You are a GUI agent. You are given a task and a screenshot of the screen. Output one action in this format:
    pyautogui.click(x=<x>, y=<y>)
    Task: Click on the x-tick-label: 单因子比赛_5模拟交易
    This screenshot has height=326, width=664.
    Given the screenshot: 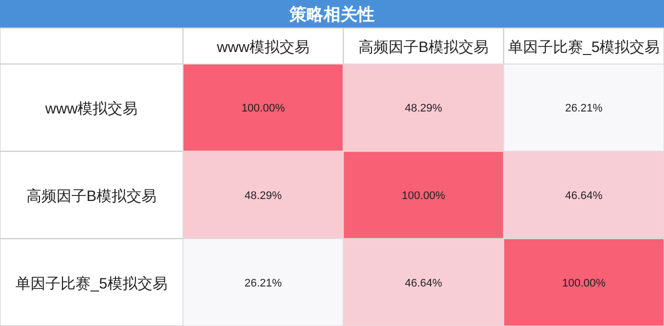 What is the action you would take?
    pyautogui.click(x=584, y=47)
    